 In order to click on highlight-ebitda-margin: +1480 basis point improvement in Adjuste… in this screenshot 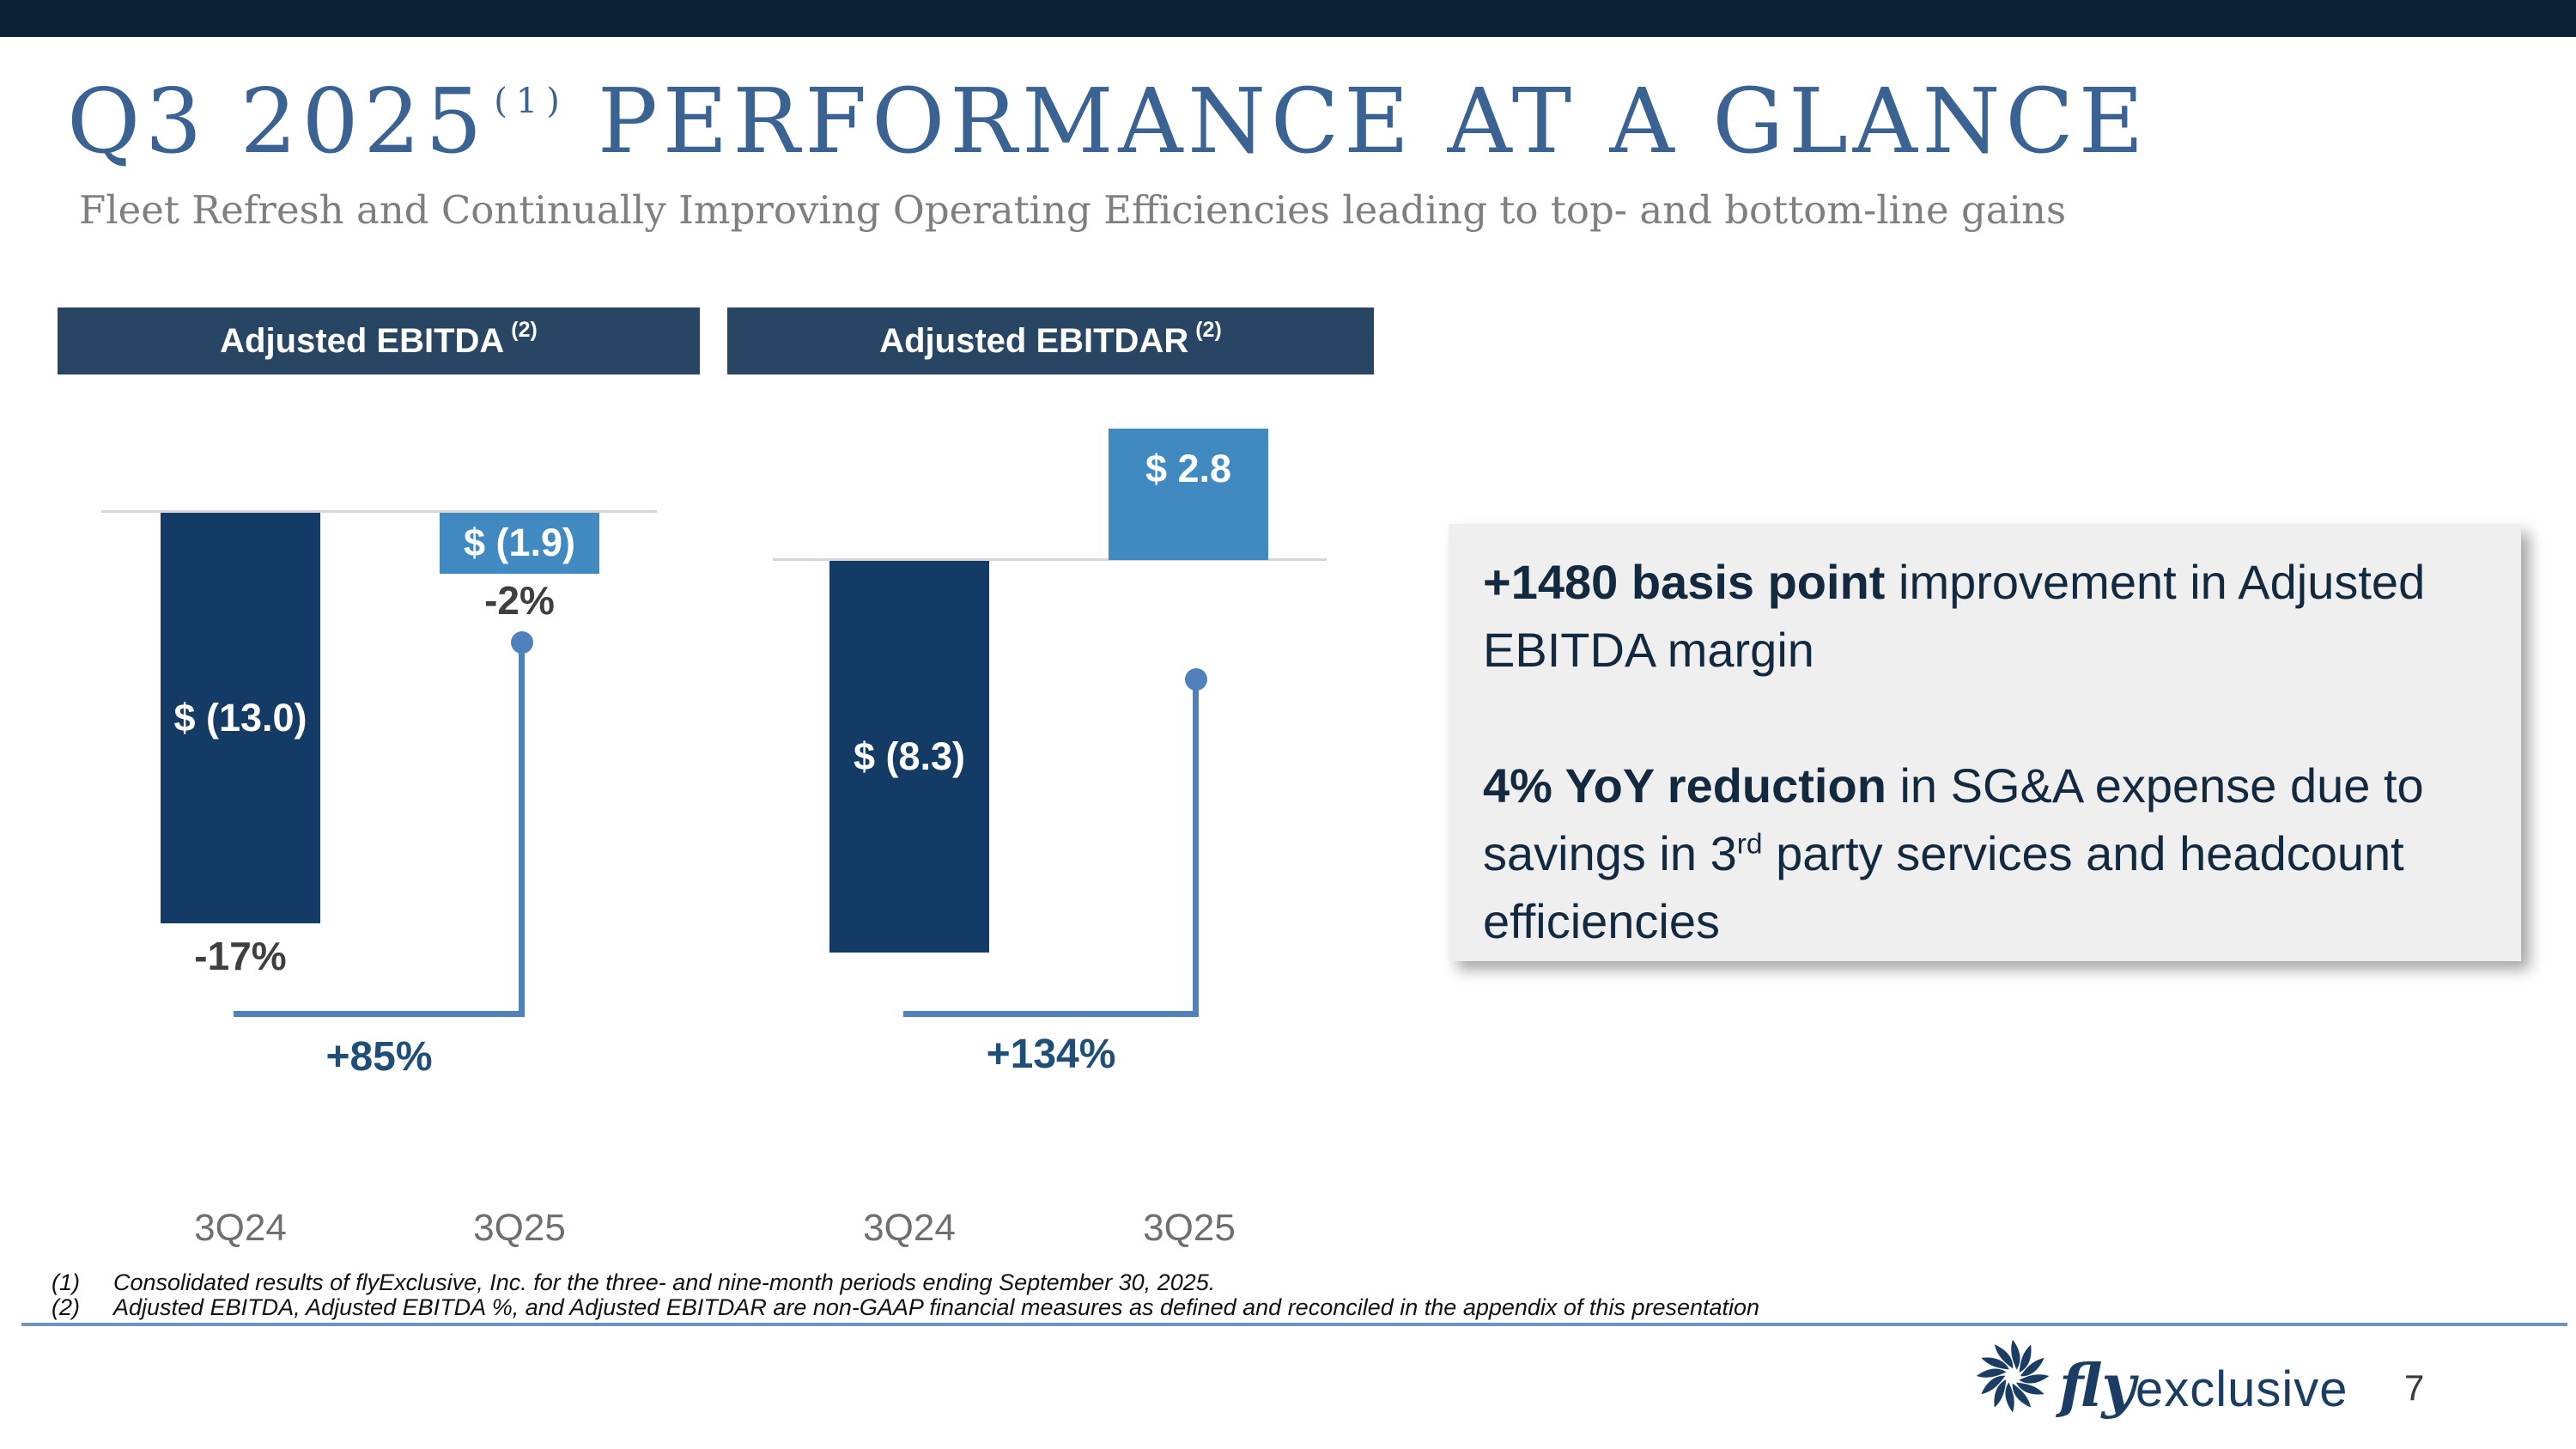, I will do `click(1985, 616)`.